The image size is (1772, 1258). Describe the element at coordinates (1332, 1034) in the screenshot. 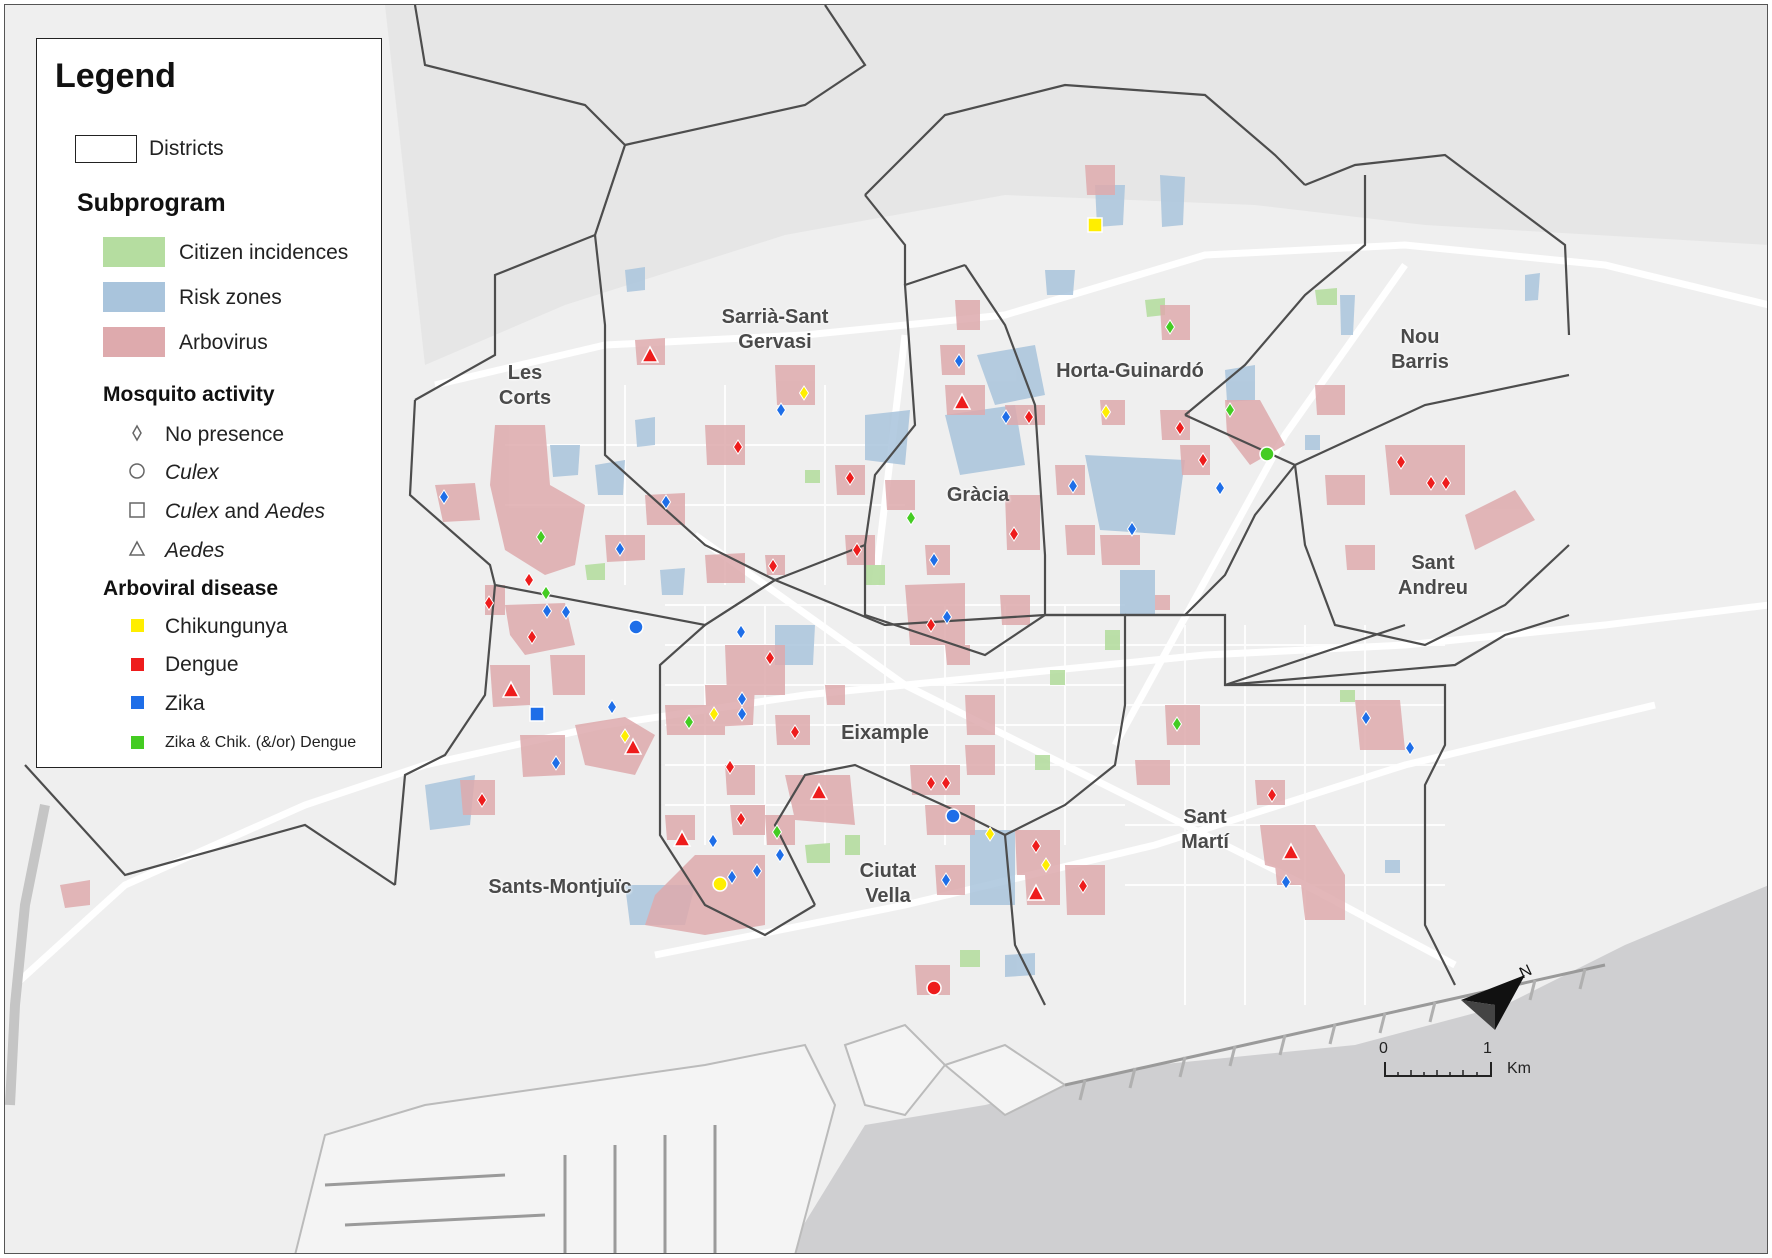

I see `coast-groynes` at that location.